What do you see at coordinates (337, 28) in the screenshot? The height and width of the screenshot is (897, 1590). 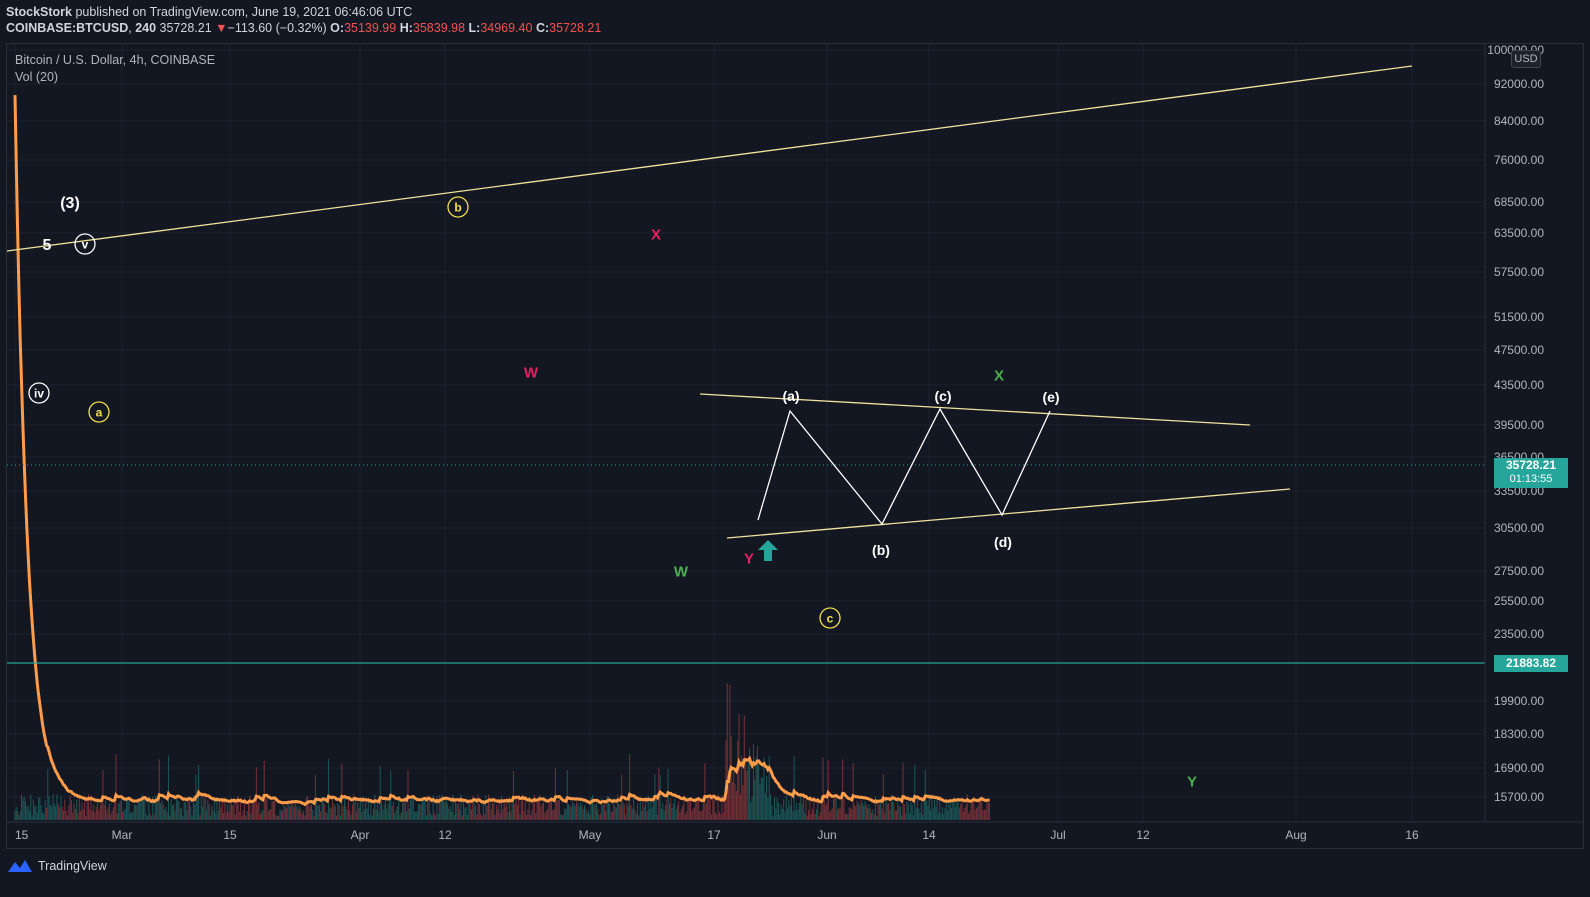 I see `open-label: O:` at bounding box center [337, 28].